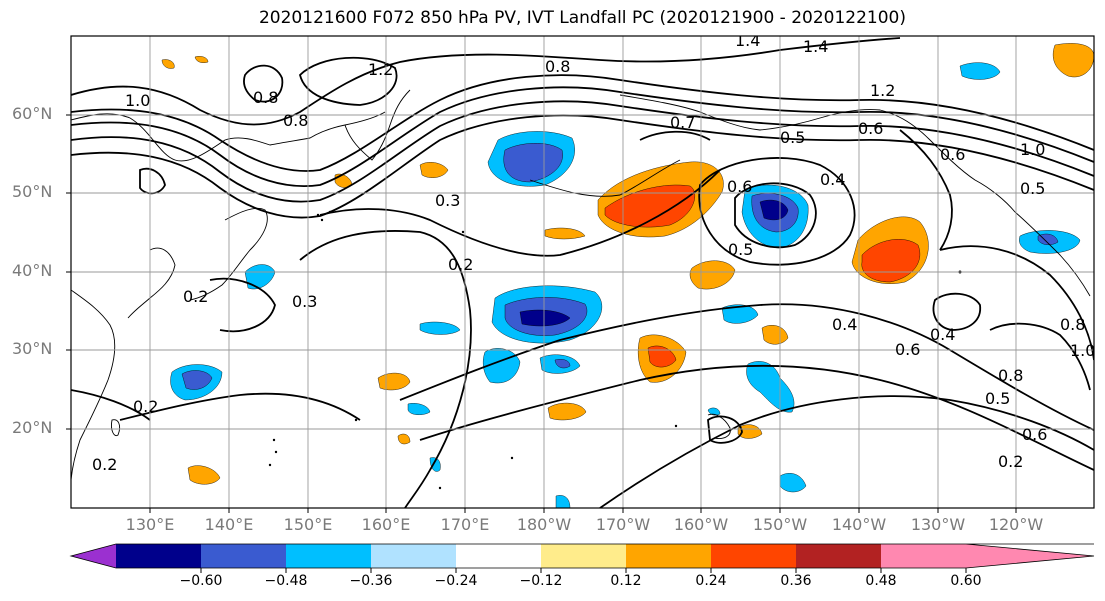 The width and height of the screenshot is (1105, 601). What do you see at coordinates (304, 301) in the screenshot?
I see `contour-label: 0.3` at bounding box center [304, 301].